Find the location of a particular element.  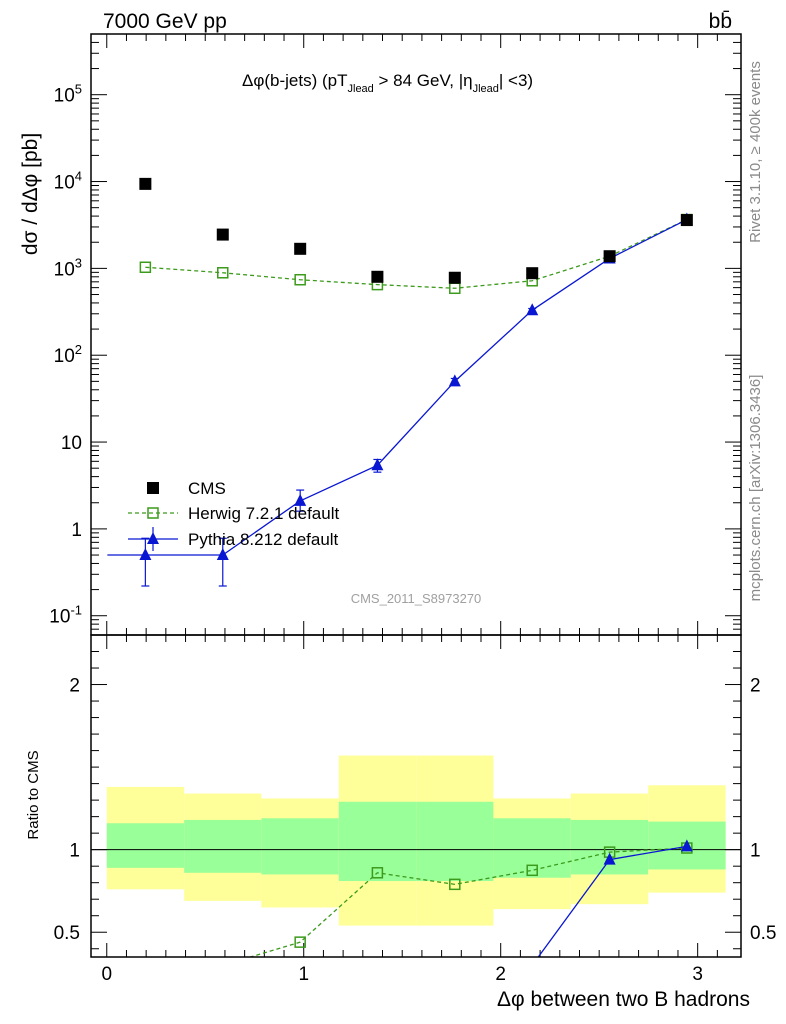

x-tick-label: 1 is located at coordinates (303, 974).